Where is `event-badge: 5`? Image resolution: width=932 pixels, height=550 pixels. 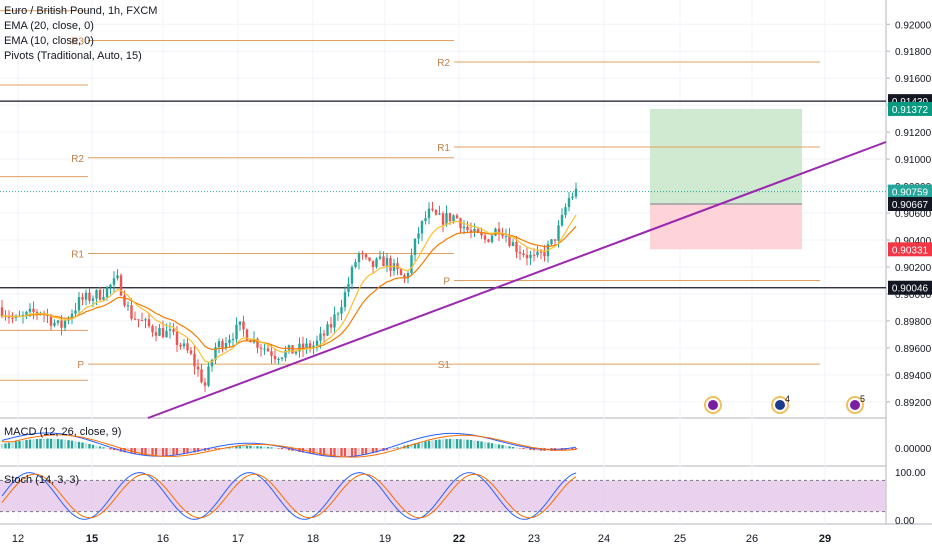 event-badge: 5 is located at coordinates (855, 404).